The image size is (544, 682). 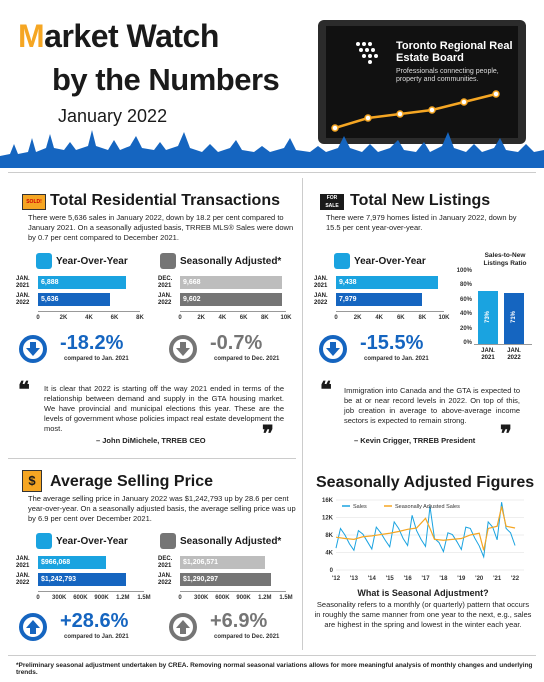 I want to click on y-tick-label: 0, so click(x=332, y=571).